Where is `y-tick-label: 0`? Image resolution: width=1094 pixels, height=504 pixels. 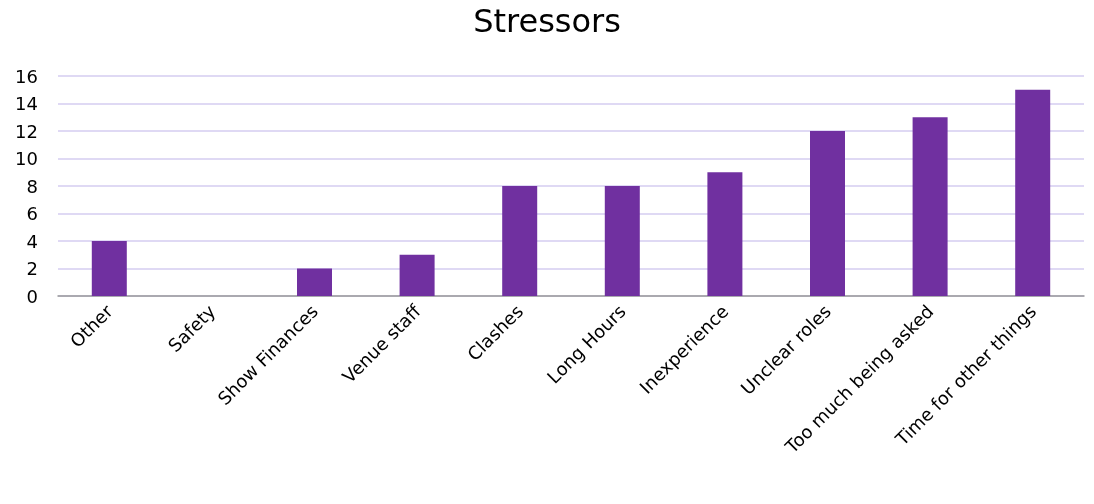 y-tick-label: 0 is located at coordinates (32, 296).